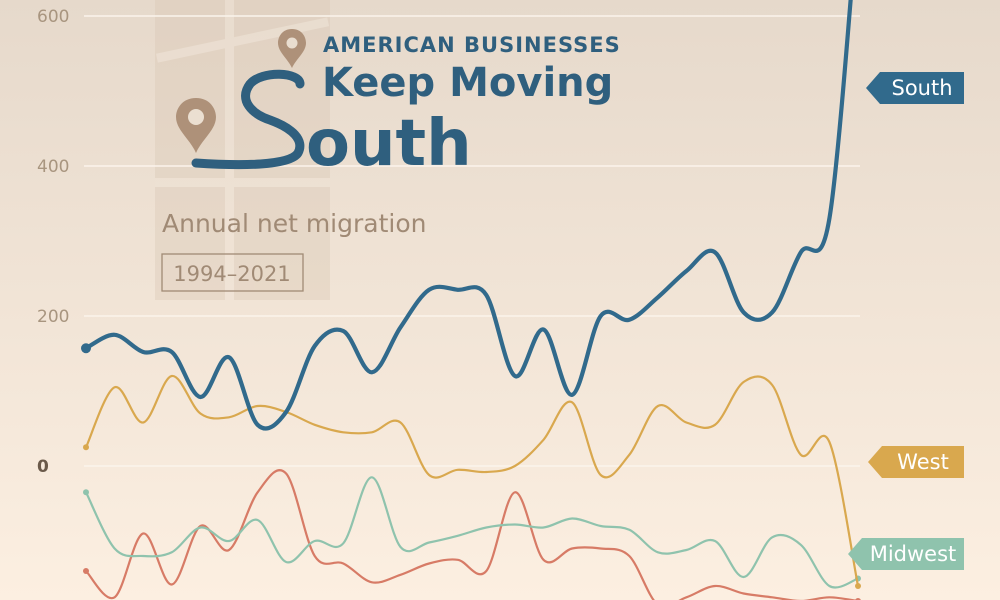 The image size is (1000, 600). What do you see at coordinates (86, 571) in the screenshot?
I see `series-start-dot-northeast` at bounding box center [86, 571].